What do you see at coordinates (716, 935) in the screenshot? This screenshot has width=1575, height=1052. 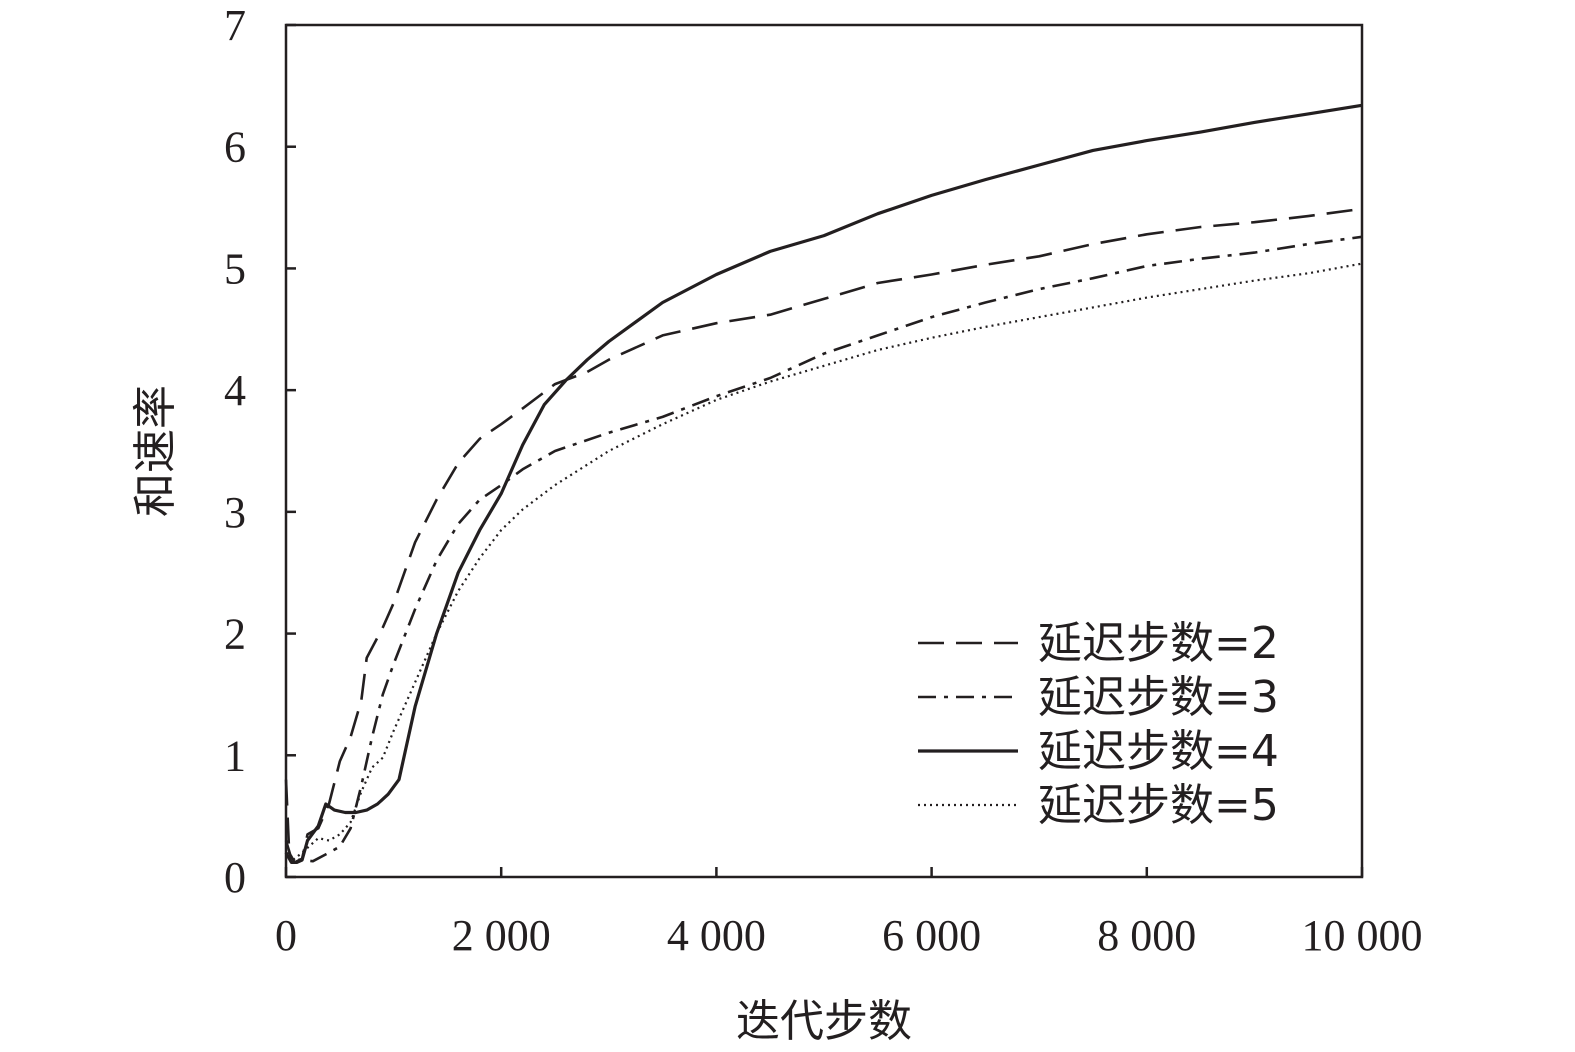 I see `x-tick-label: 4 000` at bounding box center [716, 935].